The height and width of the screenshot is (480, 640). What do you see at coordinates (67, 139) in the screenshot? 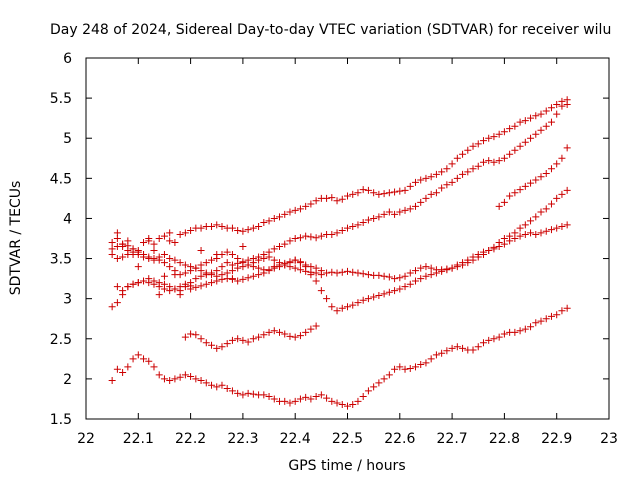
I see `y-tick-label: 5` at bounding box center [67, 139].